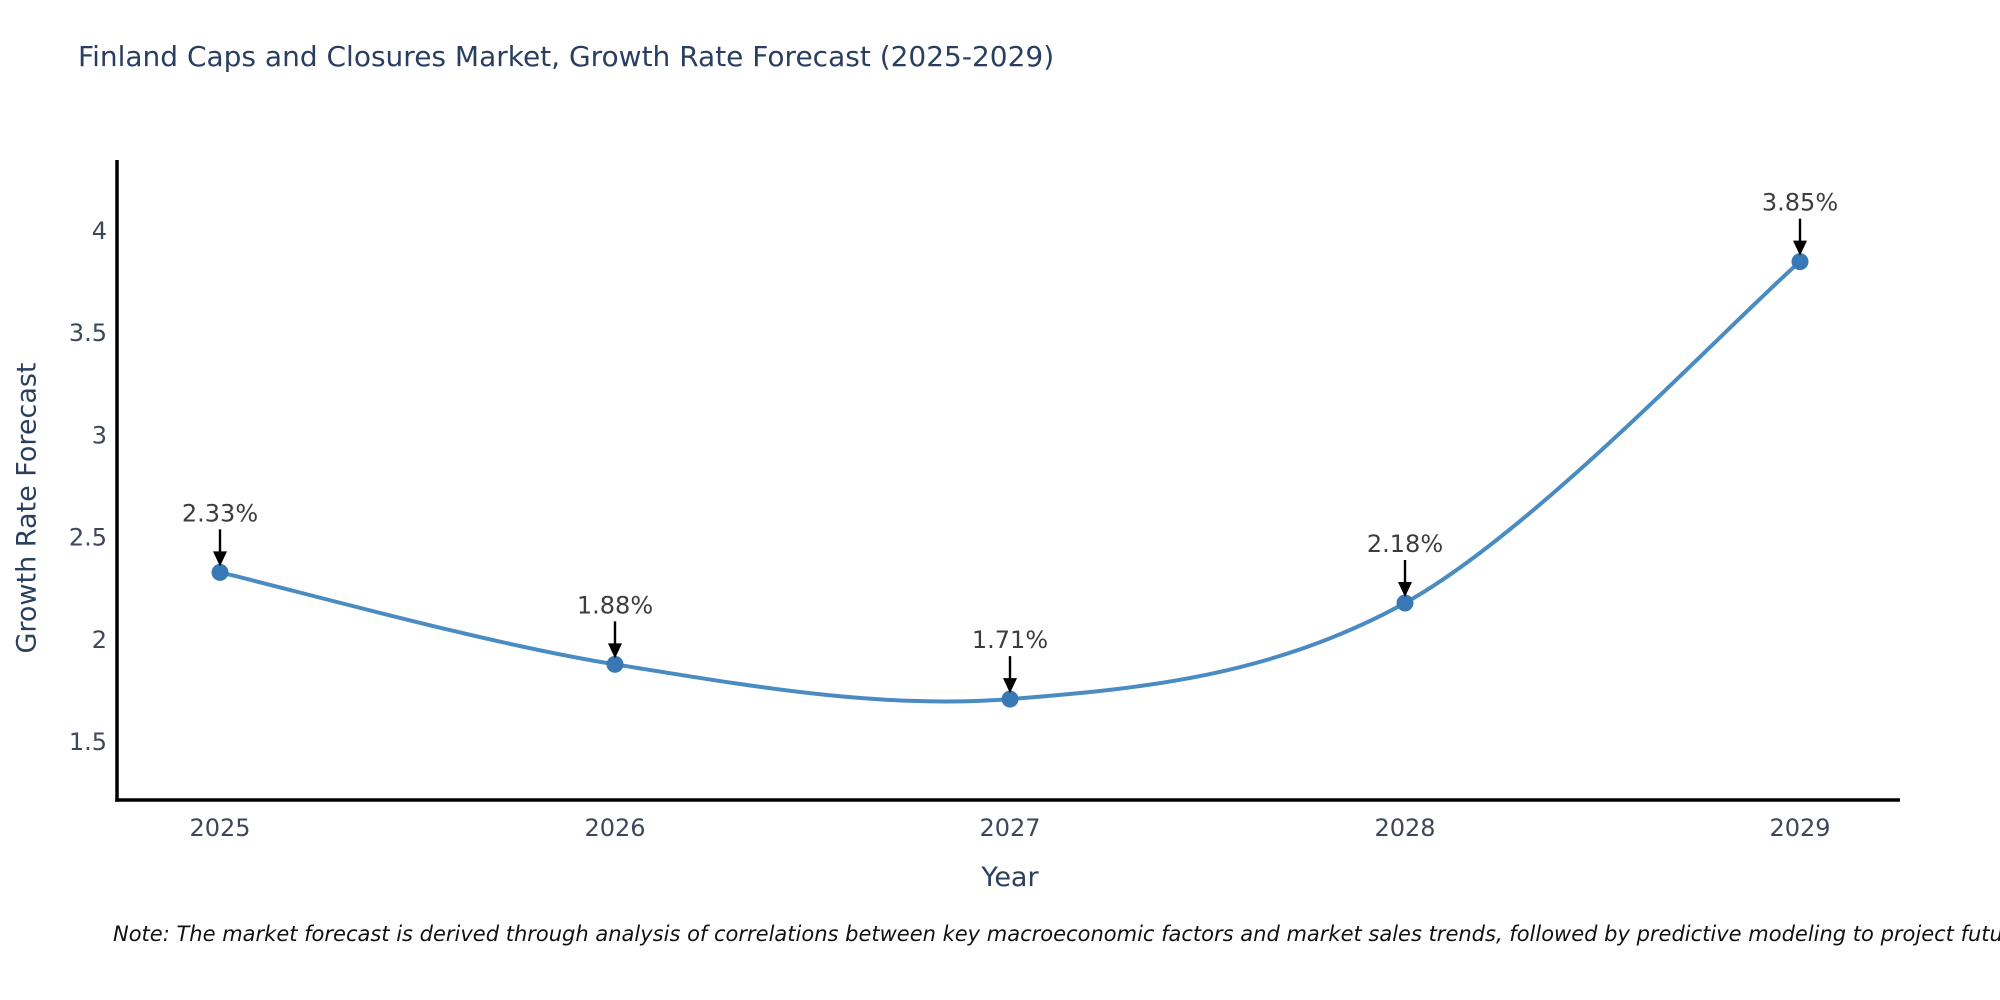  I want to click on x-tick-label: 2027, so click(1009, 828).